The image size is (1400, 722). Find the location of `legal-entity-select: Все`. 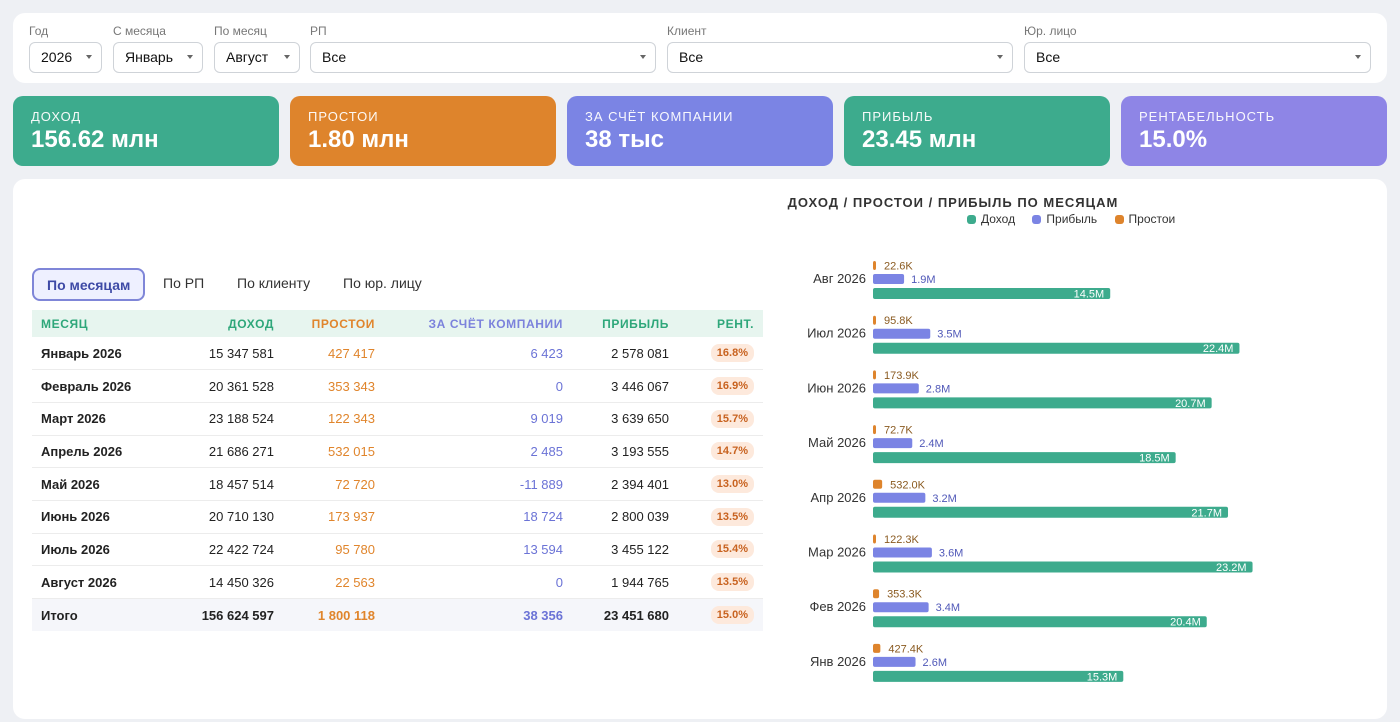

legal-entity-select: Все is located at coordinates (1197, 57).